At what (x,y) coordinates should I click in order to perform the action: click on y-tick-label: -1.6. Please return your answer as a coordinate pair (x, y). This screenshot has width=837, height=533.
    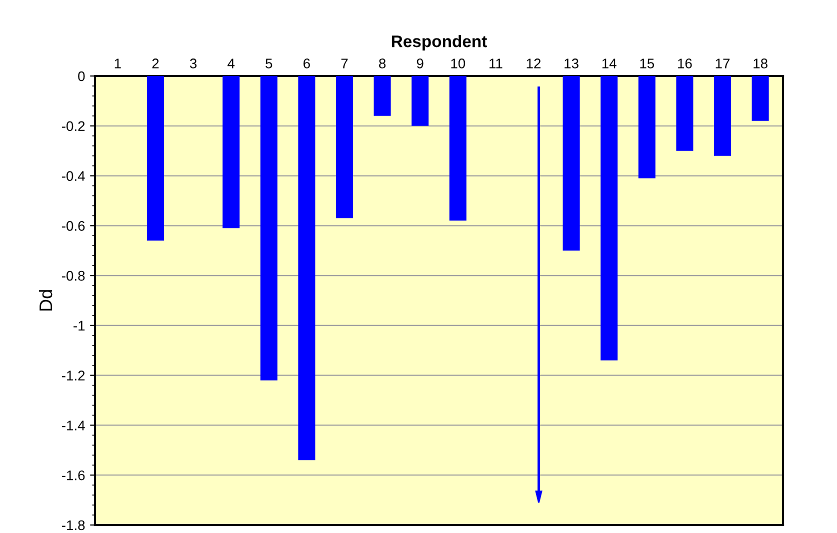
    Looking at the image, I should click on (73, 475).